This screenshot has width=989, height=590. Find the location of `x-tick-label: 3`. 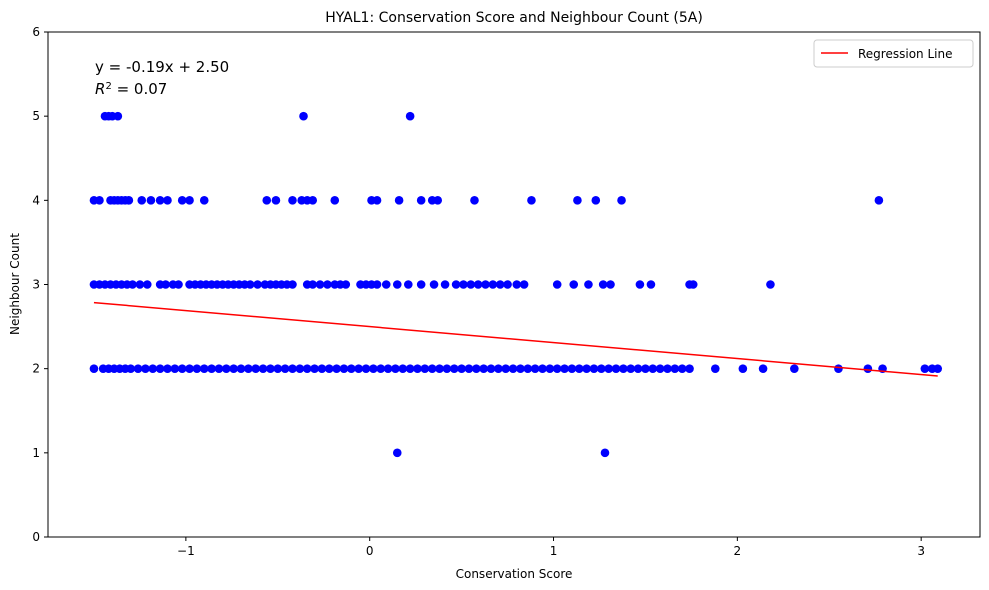

x-tick-label: 3 is located at coordinates (921, 551).